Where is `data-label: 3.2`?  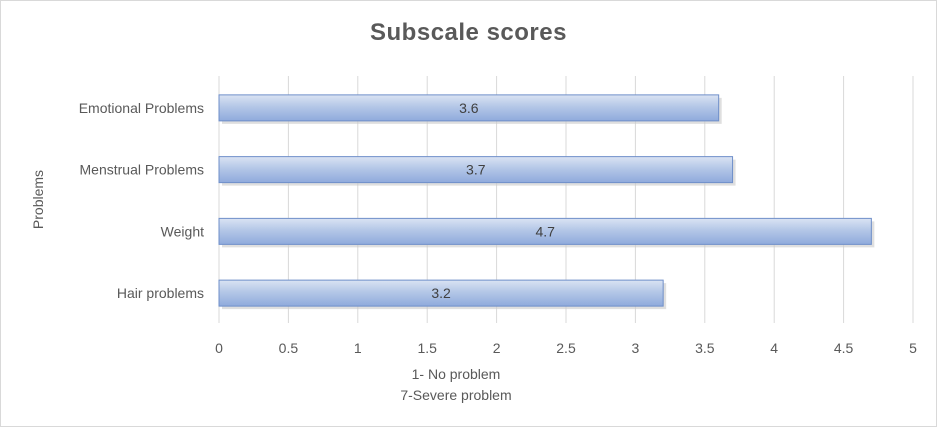
data-label: 3.2 is located at coordinates (441, 293).